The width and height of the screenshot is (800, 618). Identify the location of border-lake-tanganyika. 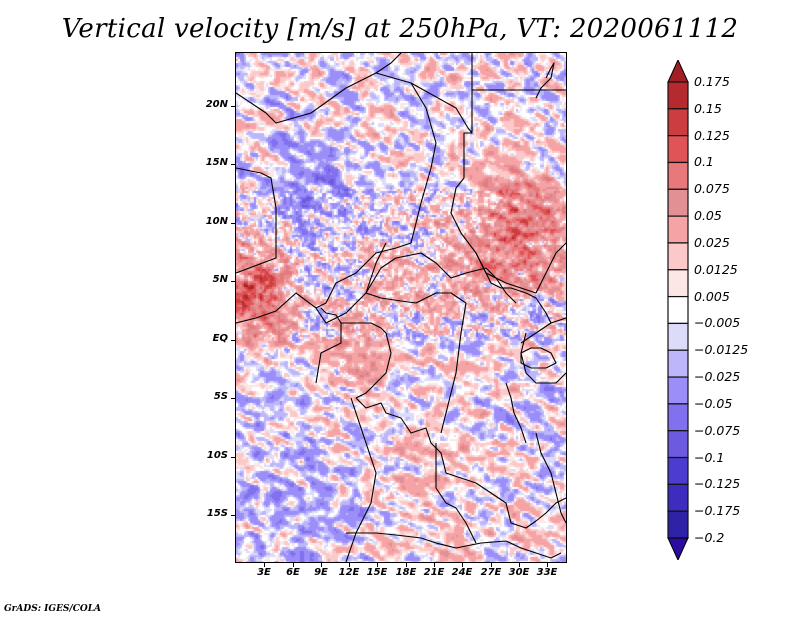
(516, 413).